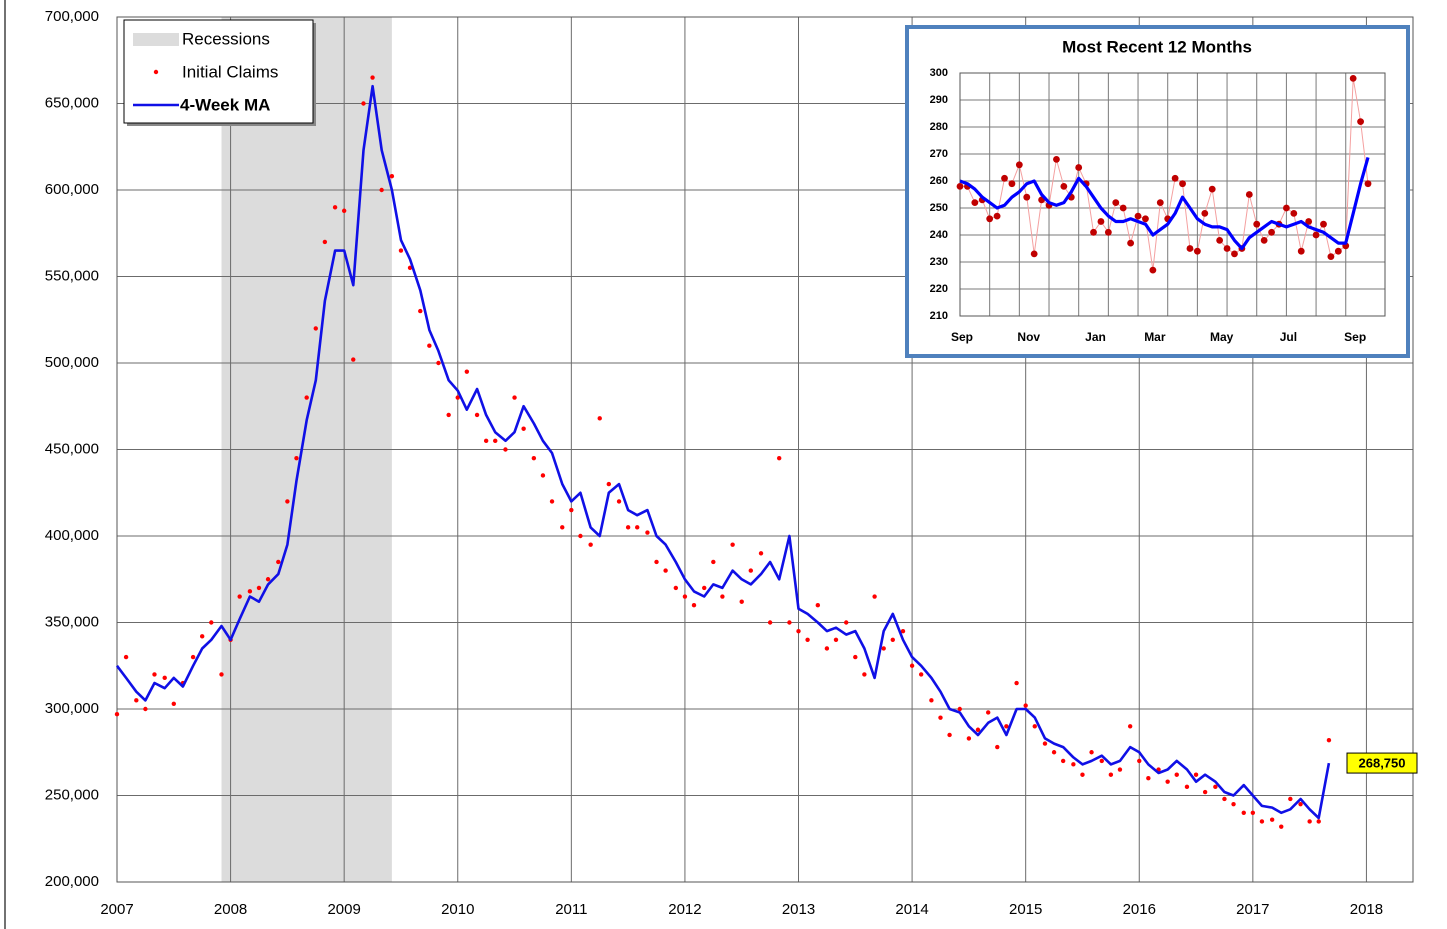  Describe the element at coordinates (72, 881) in the screenshot. I see `y-tick-label: 200,000` at that location.